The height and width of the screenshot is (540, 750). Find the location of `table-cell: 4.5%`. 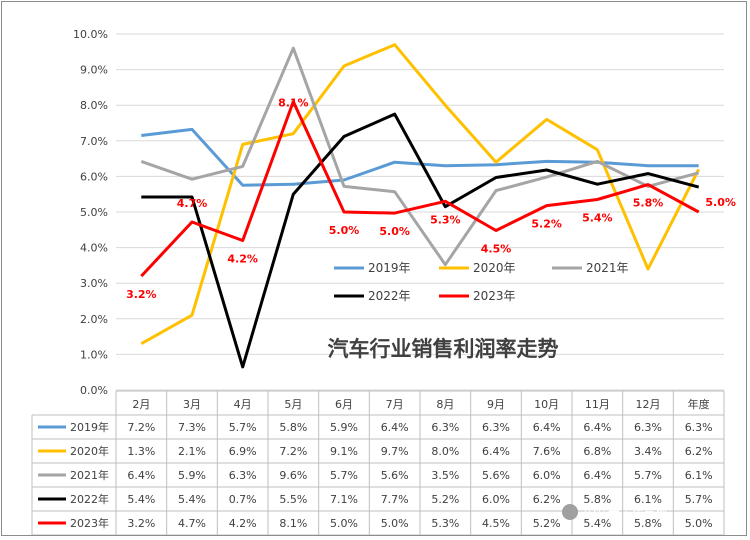

table-cell: 4.5% is located at coordinates (496, 523).